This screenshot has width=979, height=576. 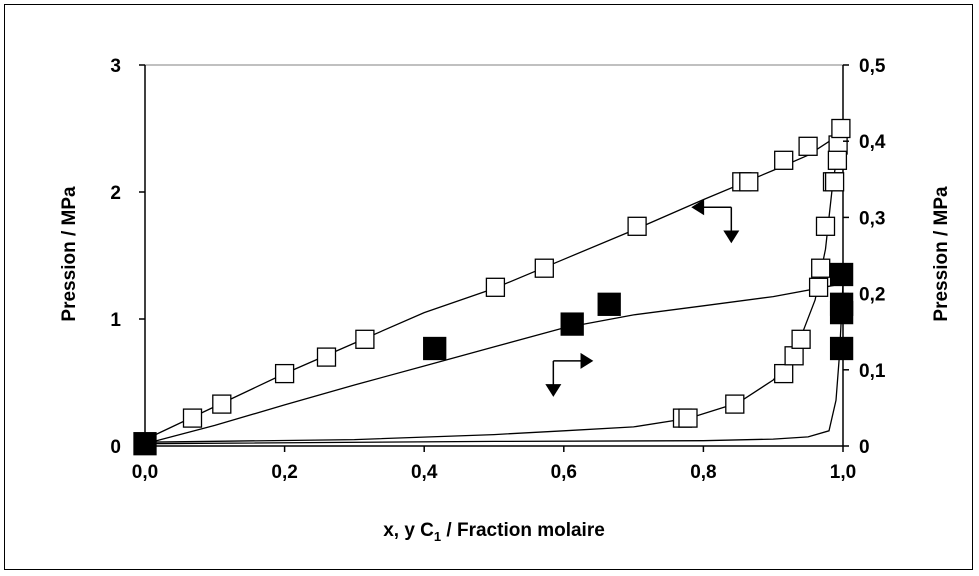 I want to click on y-right-tick-label: 0, so click(x=864, y=447).